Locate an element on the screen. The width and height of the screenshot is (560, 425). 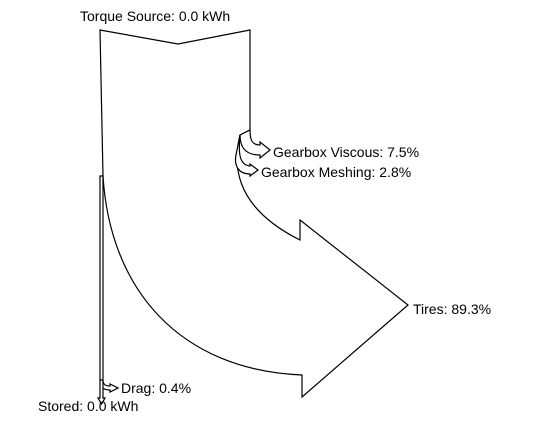
source-label: Torque Source: 0.0 kWh is located at coordinates (155, 16).